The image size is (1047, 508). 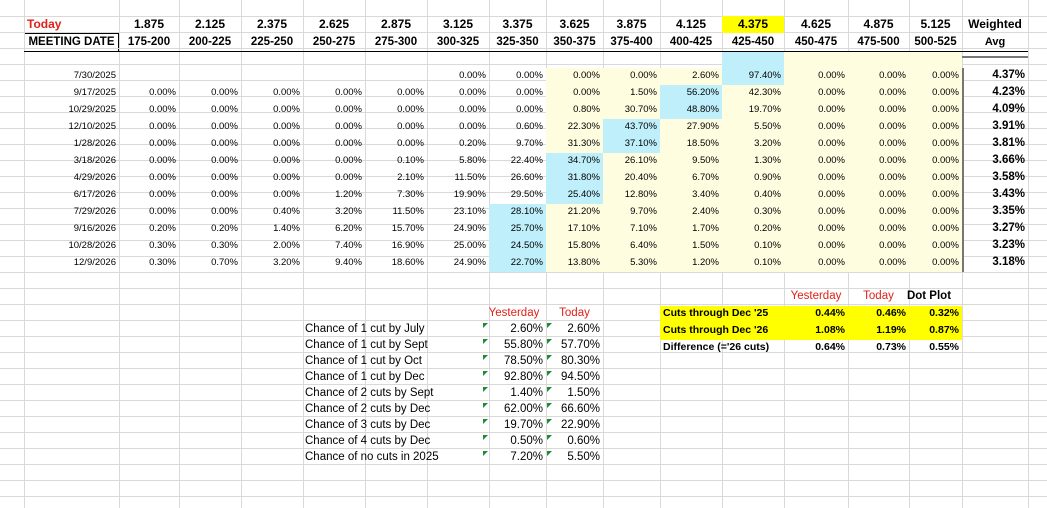 I want to click on weighted-avg-cell: 3.27%, so click(x=1008, y=228).